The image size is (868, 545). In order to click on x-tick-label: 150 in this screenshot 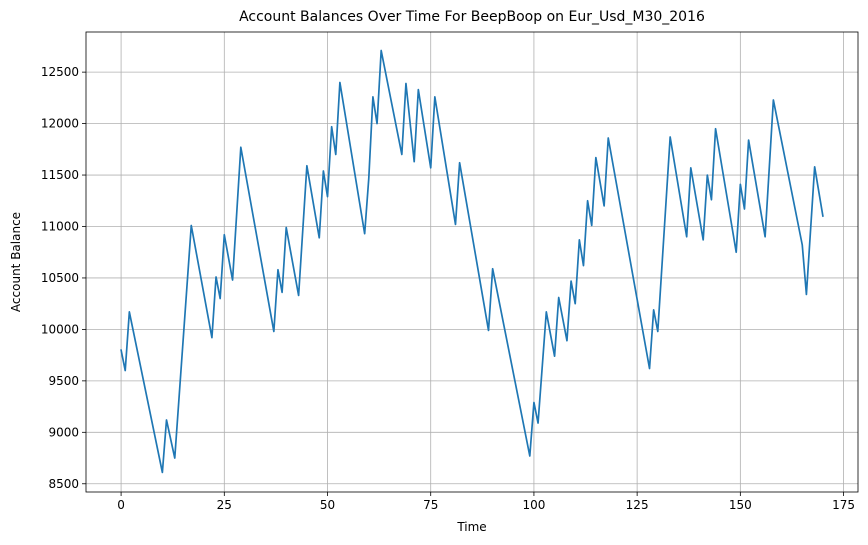, I will do `click(740, 505)`.